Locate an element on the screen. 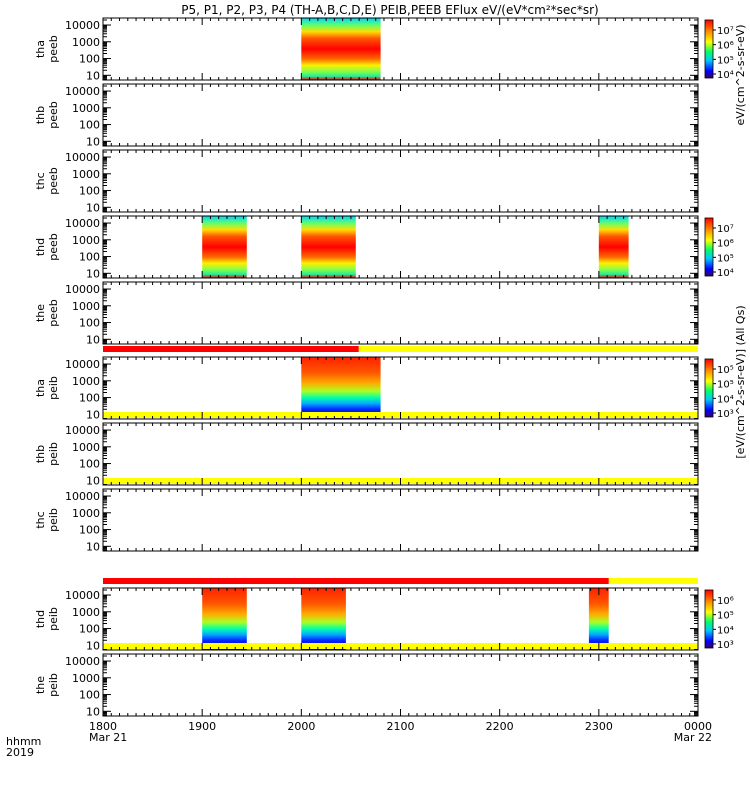 This screenshot has width=750, height=800. panel-thb-peib: 10 100 1000 10000 thb peib is located at coordinates (366, 454).